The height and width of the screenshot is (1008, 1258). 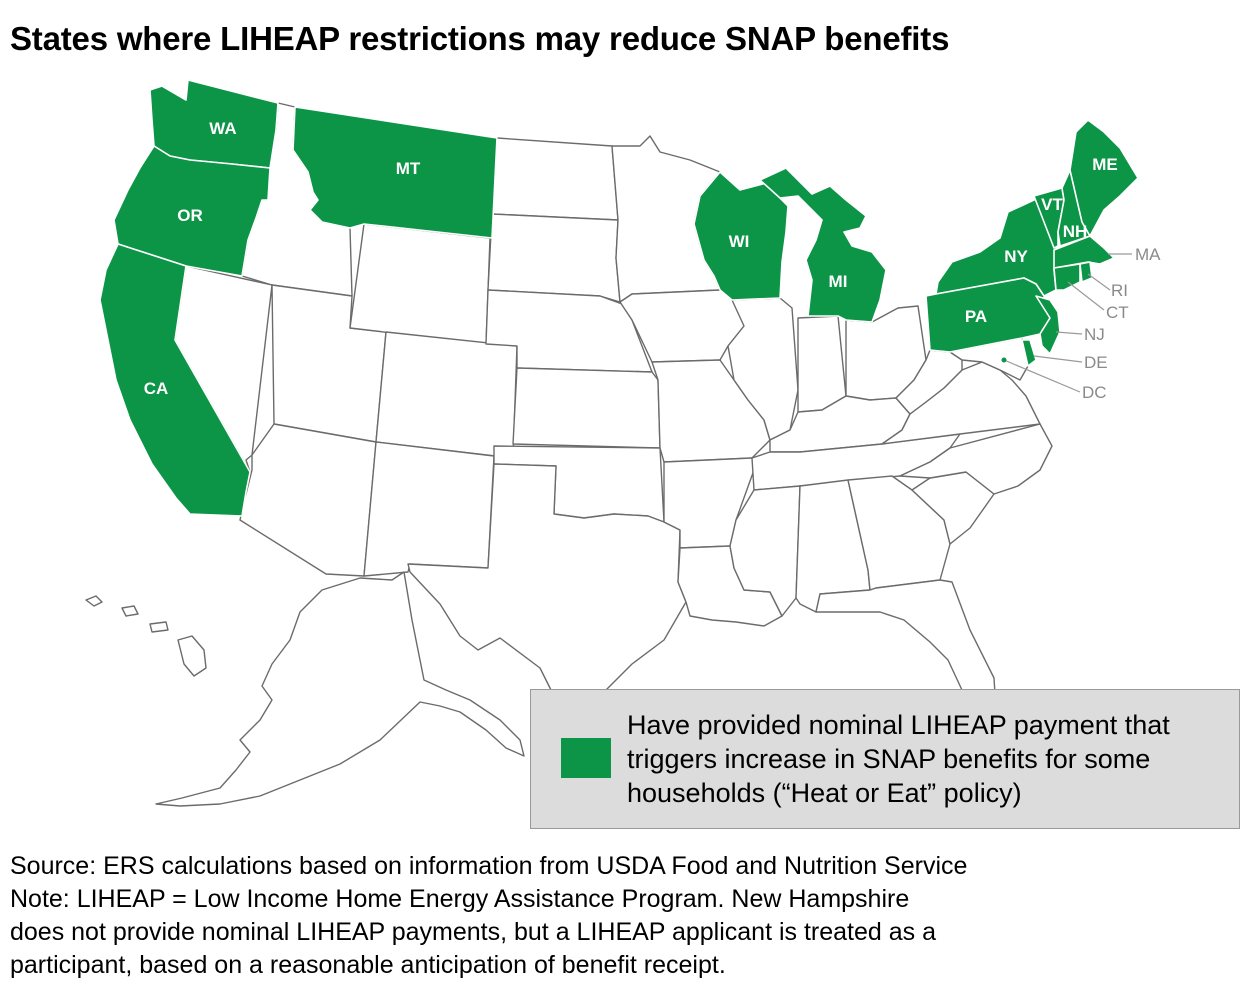 What do you see at coordinates (1148, 254) in the screenshot?
I see `label-ma: MA` at bounding box center [1148, 254].